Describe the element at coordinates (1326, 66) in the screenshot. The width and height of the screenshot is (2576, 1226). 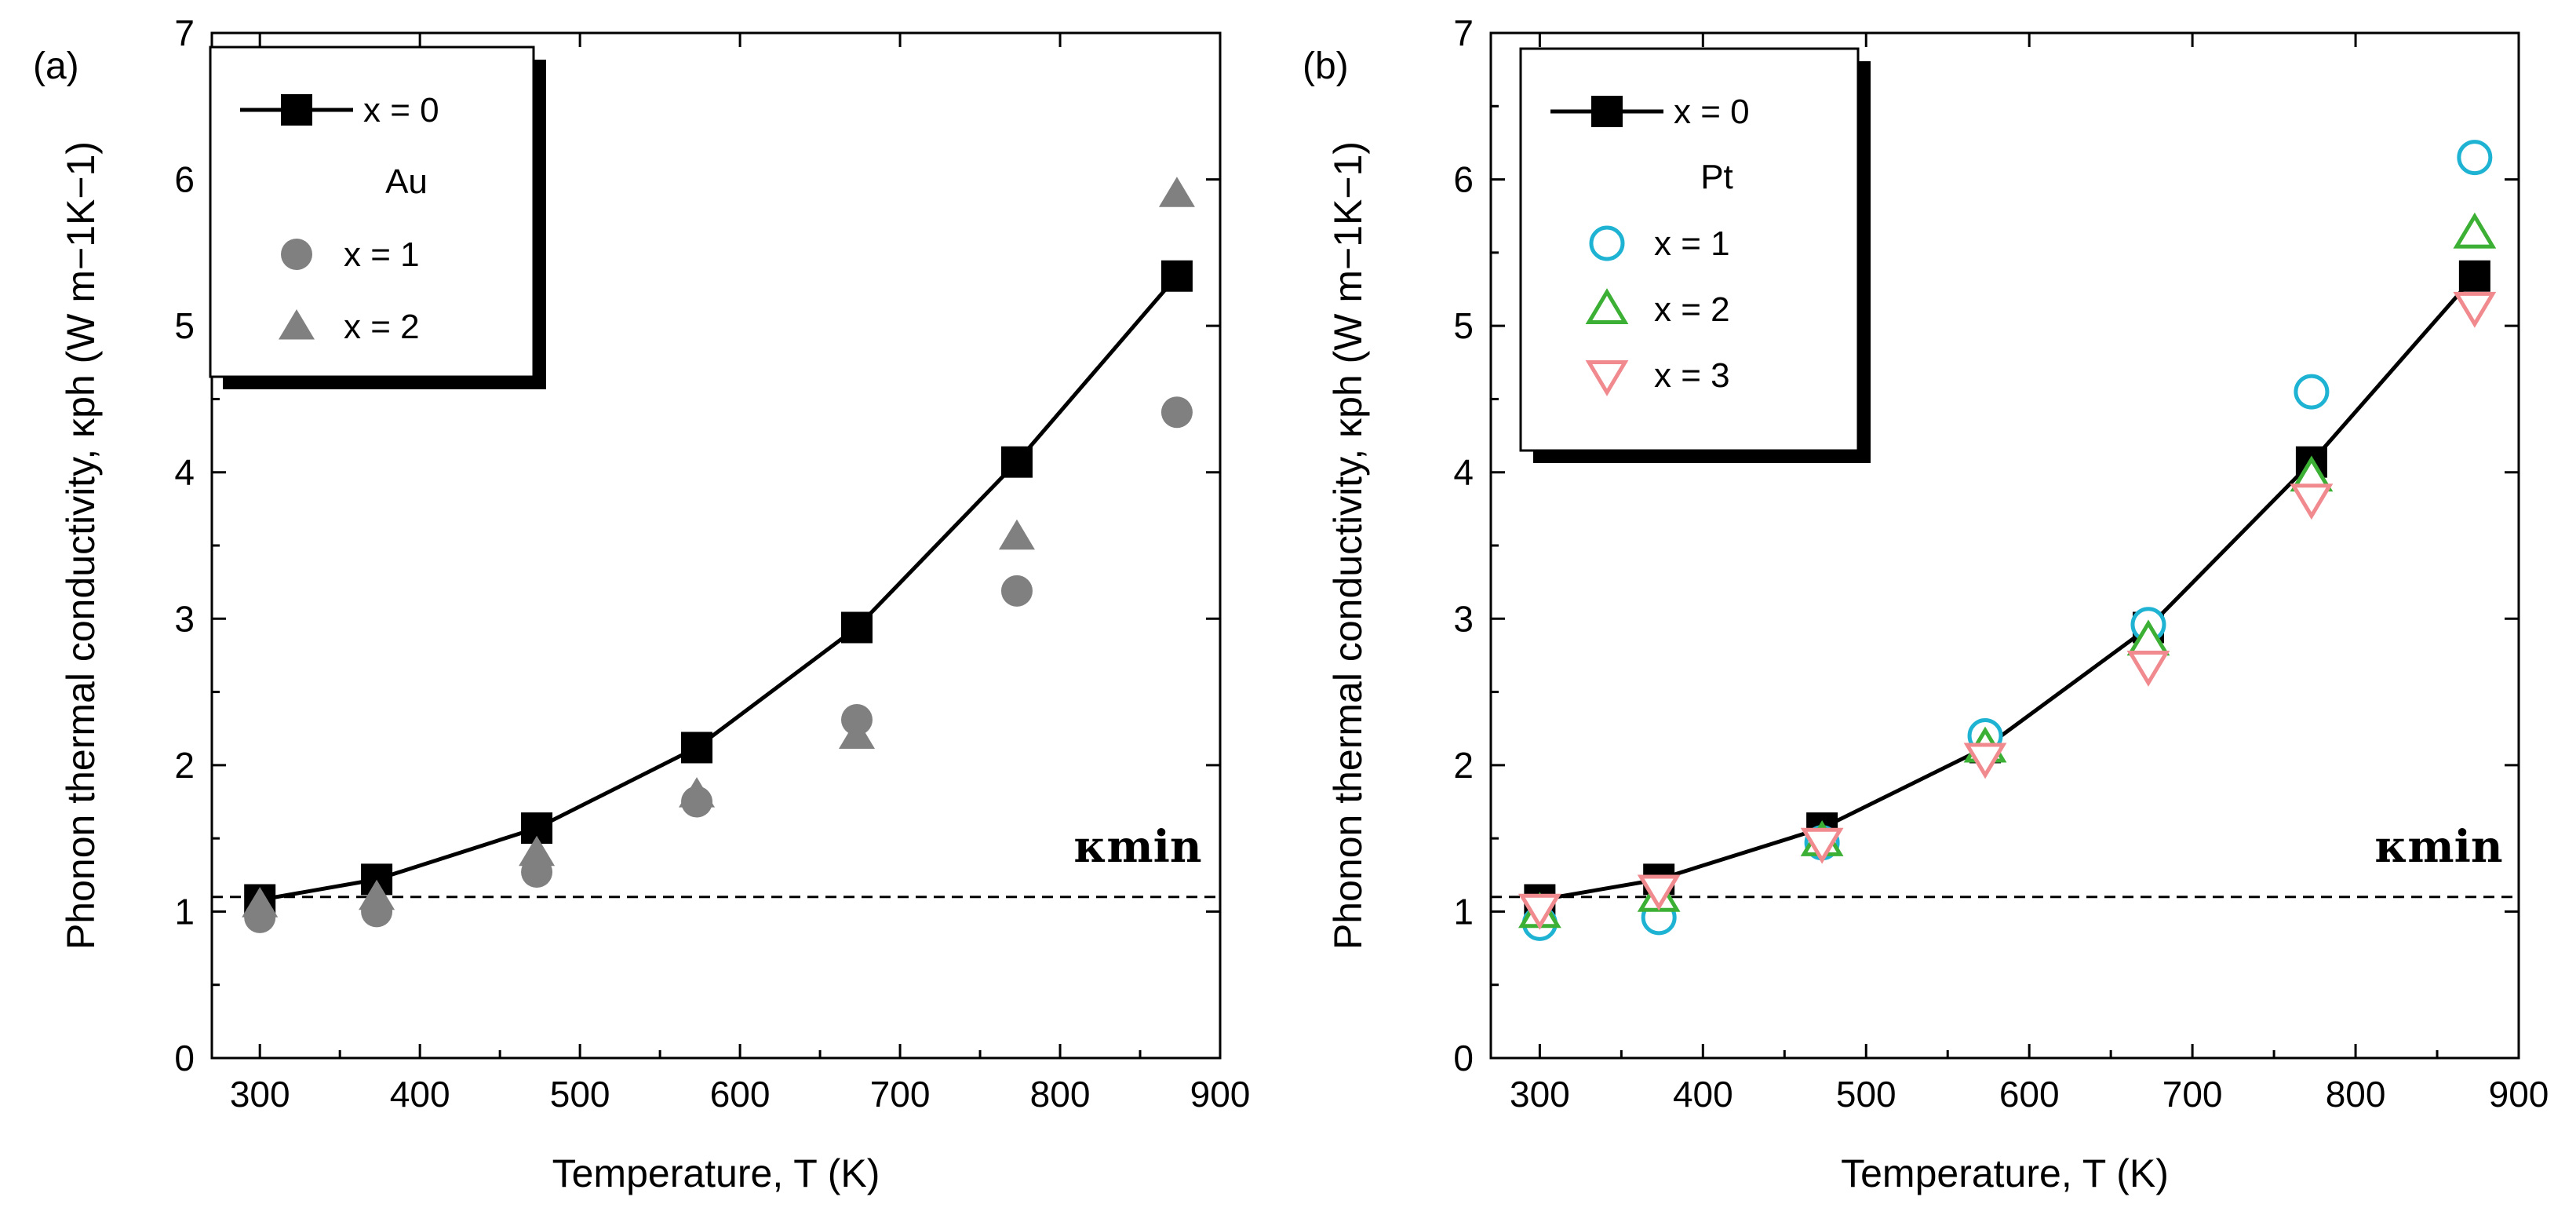
I see `panel-label: (b)` at that location.